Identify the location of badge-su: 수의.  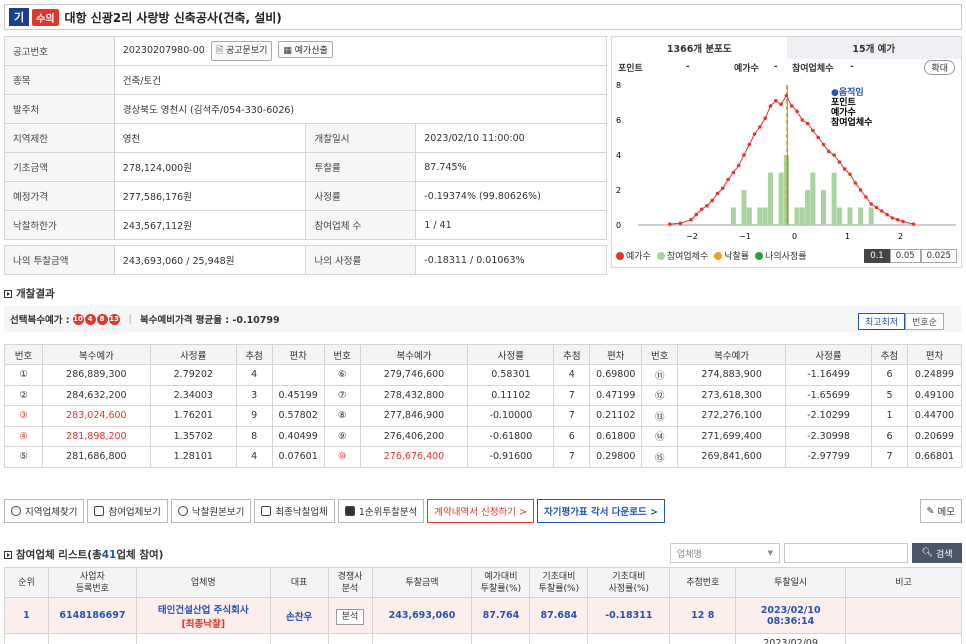
(45, 17).